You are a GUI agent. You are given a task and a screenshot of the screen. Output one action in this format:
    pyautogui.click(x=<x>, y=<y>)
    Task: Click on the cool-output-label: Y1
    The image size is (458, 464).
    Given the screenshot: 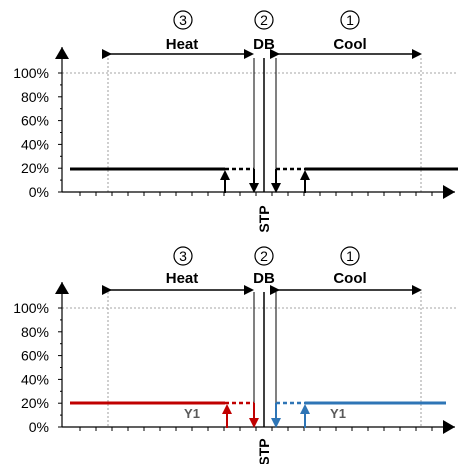 What is the action you would take?
    pyautogui.click(x=338, y=413)
    